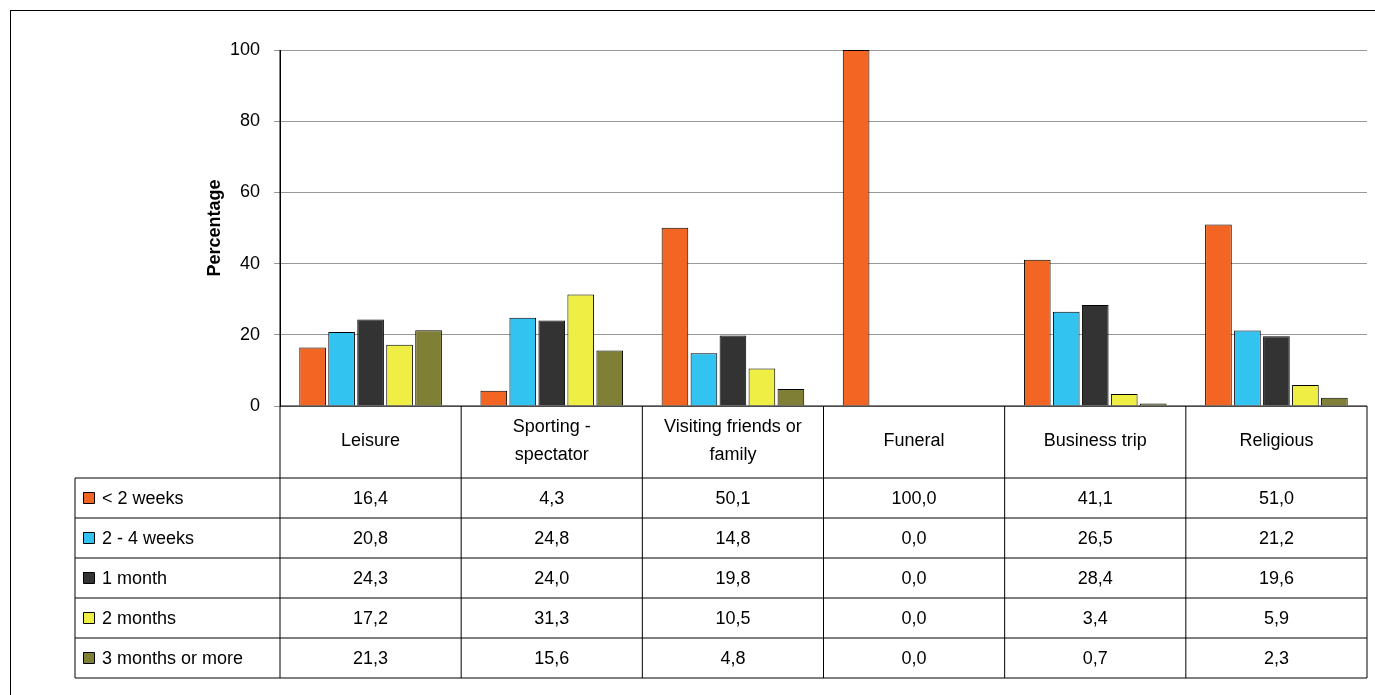  I want to click on data-label: 4,8, so click(733, 657).